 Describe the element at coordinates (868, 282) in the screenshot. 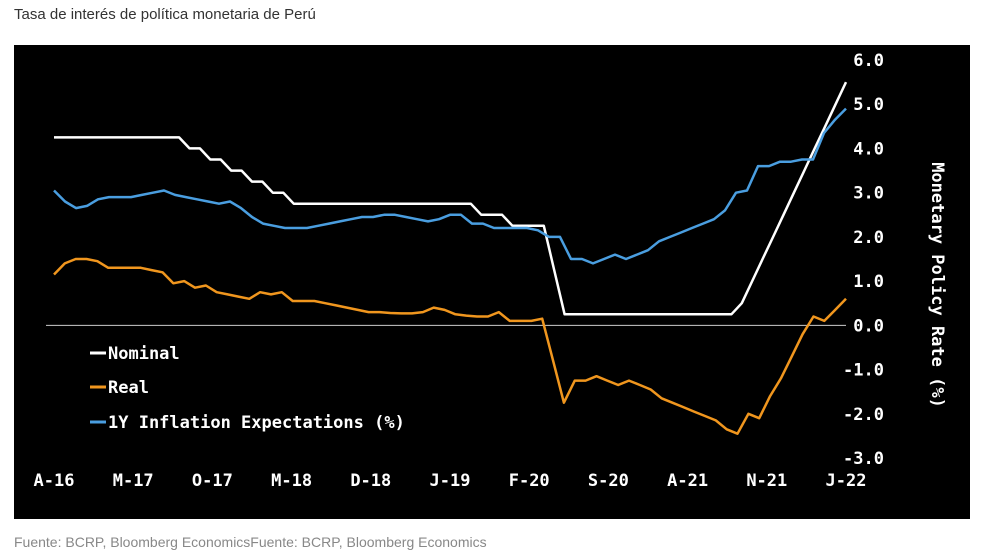

I see `y-tick-label: 1.0` at that location.